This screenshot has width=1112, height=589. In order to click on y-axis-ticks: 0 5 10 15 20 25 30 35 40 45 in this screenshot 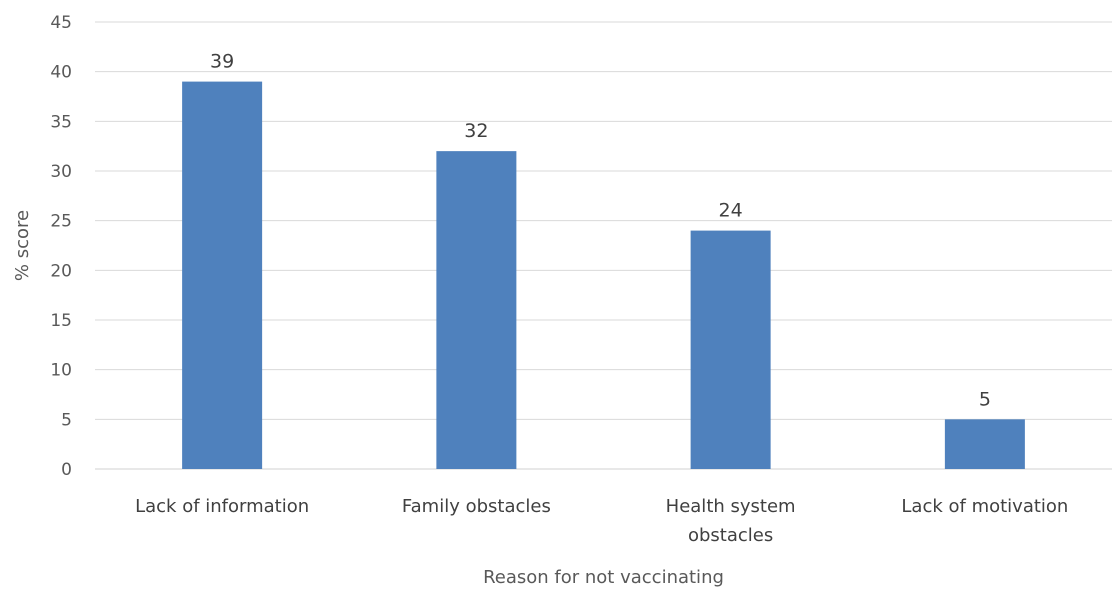, I will do `click(61, 246)`.